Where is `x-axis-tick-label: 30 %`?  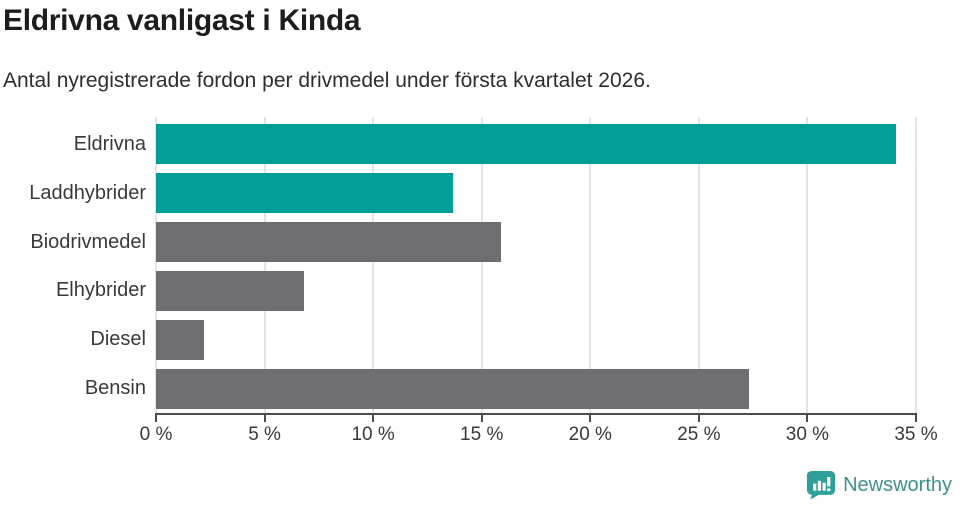 x-axis-tick-label: 30 % is located at coordinates (807, 434).